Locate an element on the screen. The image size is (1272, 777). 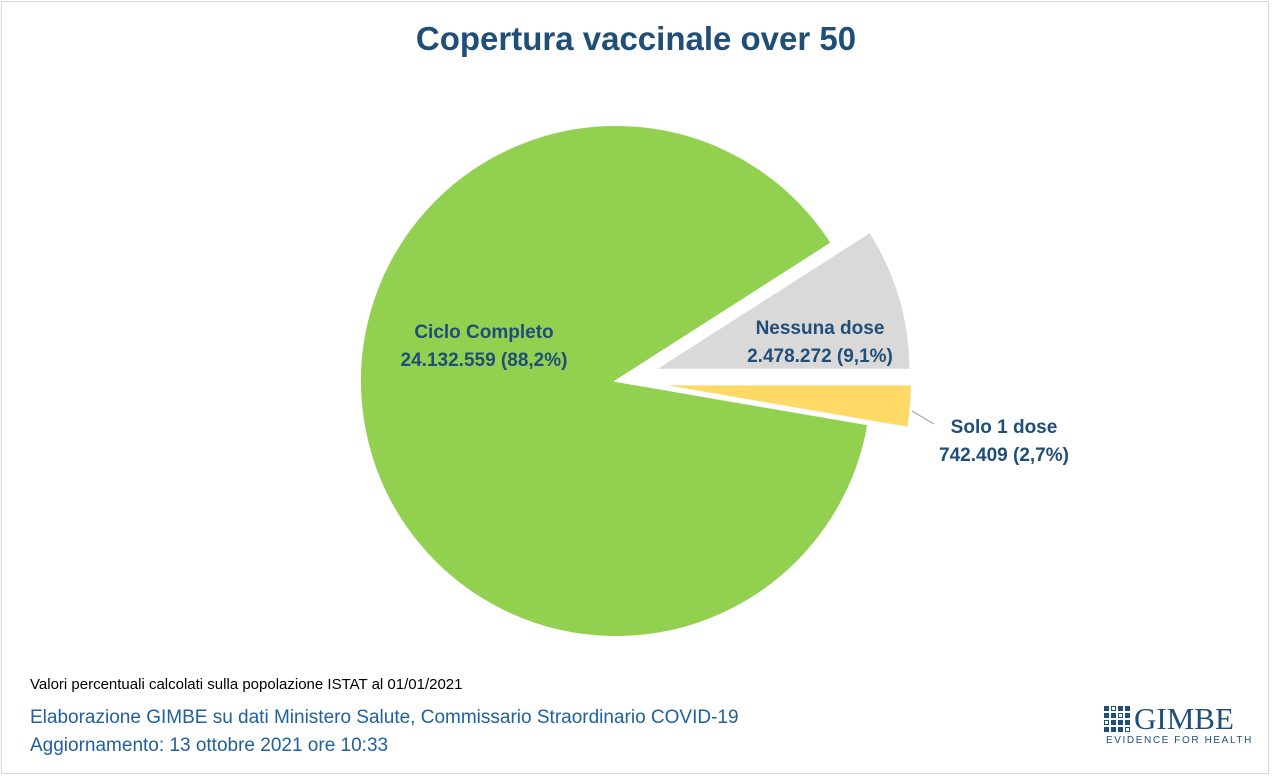
pie-slice-nessuna-dose is located at coordinates (781, 300).